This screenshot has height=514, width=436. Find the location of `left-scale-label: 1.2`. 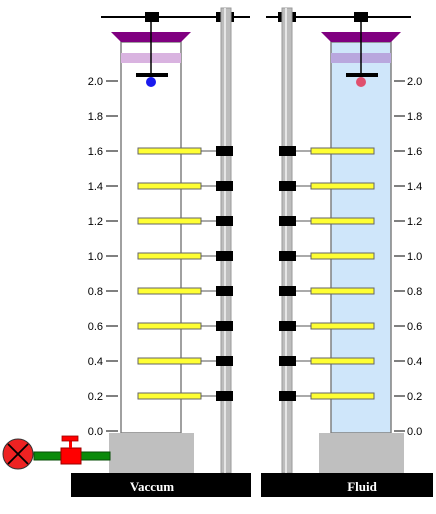

left-scale-label: 1.2 is located at coordinates (95, 222).